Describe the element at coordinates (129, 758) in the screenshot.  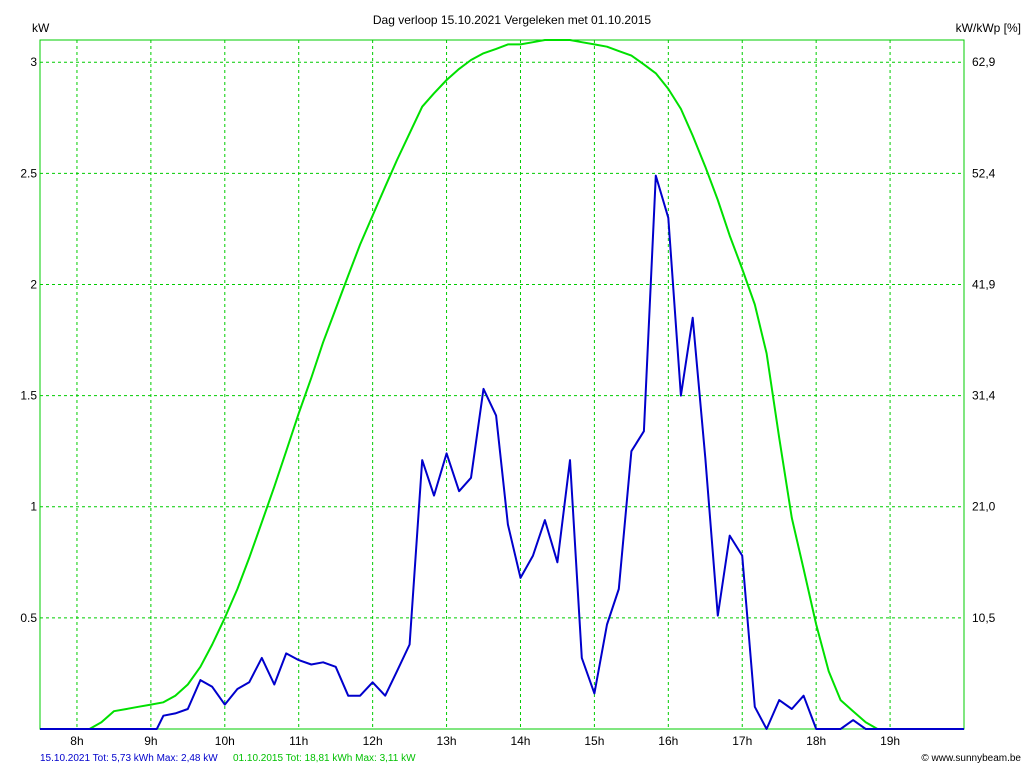
I see `footer-legend-2021: 15.10.2021 Tot: 5,73 kWh Max: 2,48 kW` at that location.